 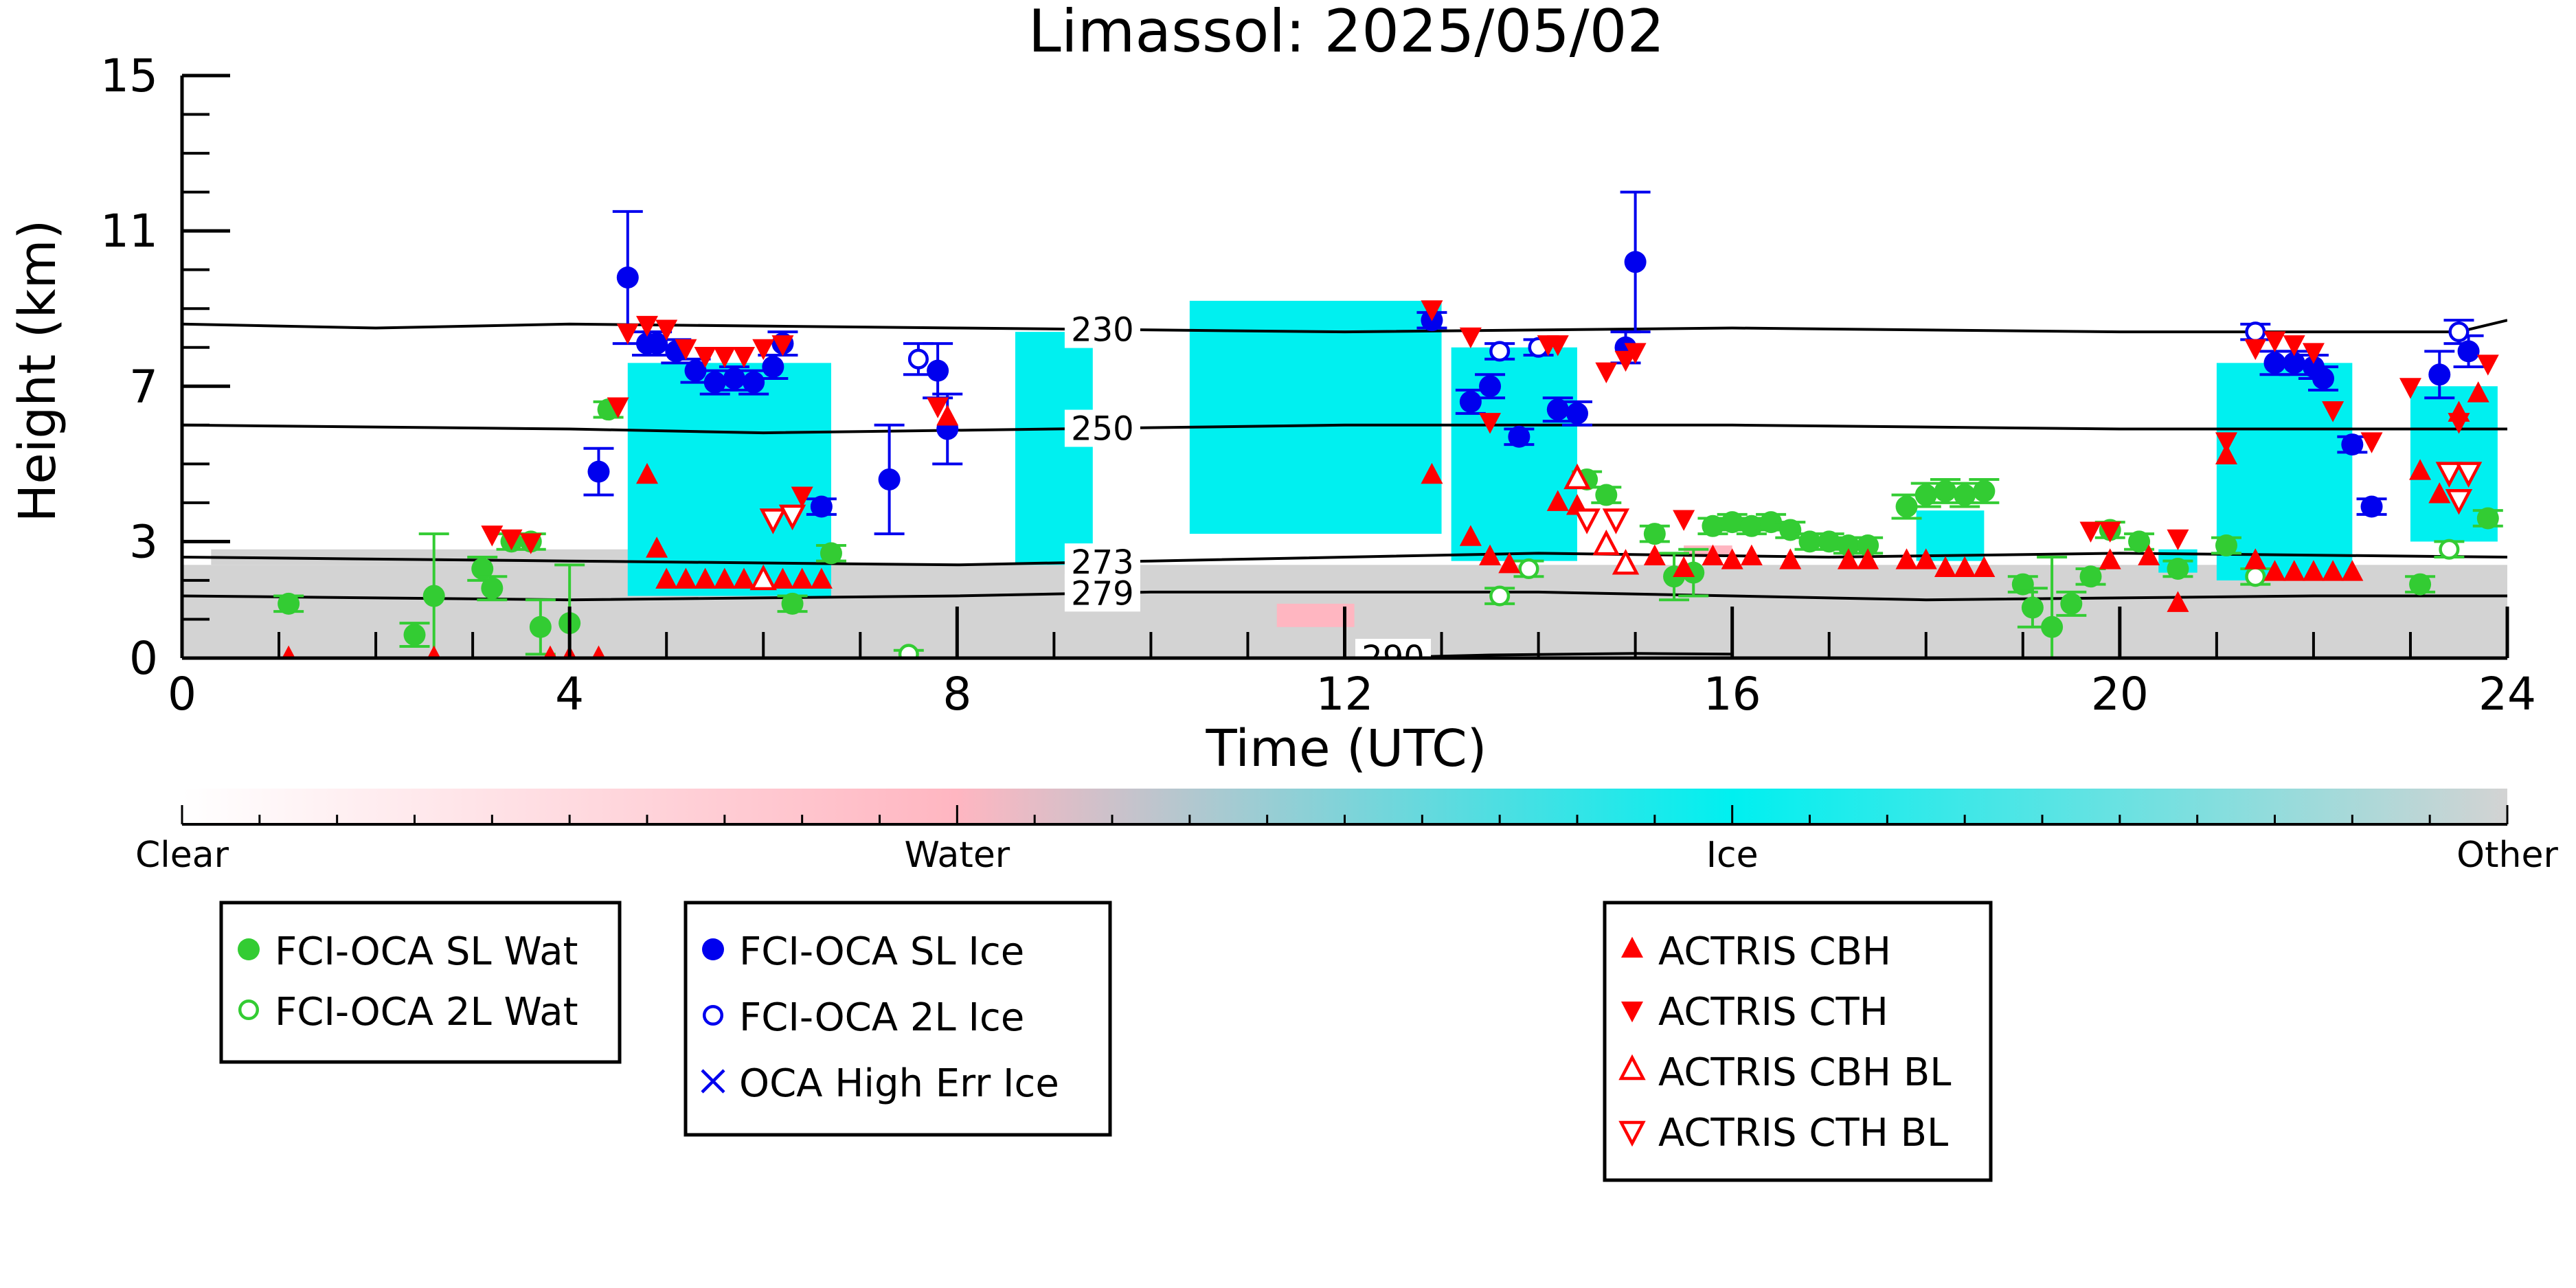 I want to click on colorbar: Clear Water Ice Other, so click(x=1346, y=832).